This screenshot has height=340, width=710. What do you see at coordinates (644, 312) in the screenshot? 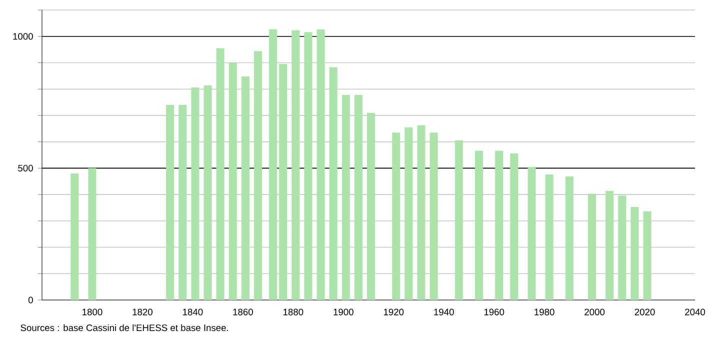
I see `x-tick-label: 2020` at bounding box center [644, 312].